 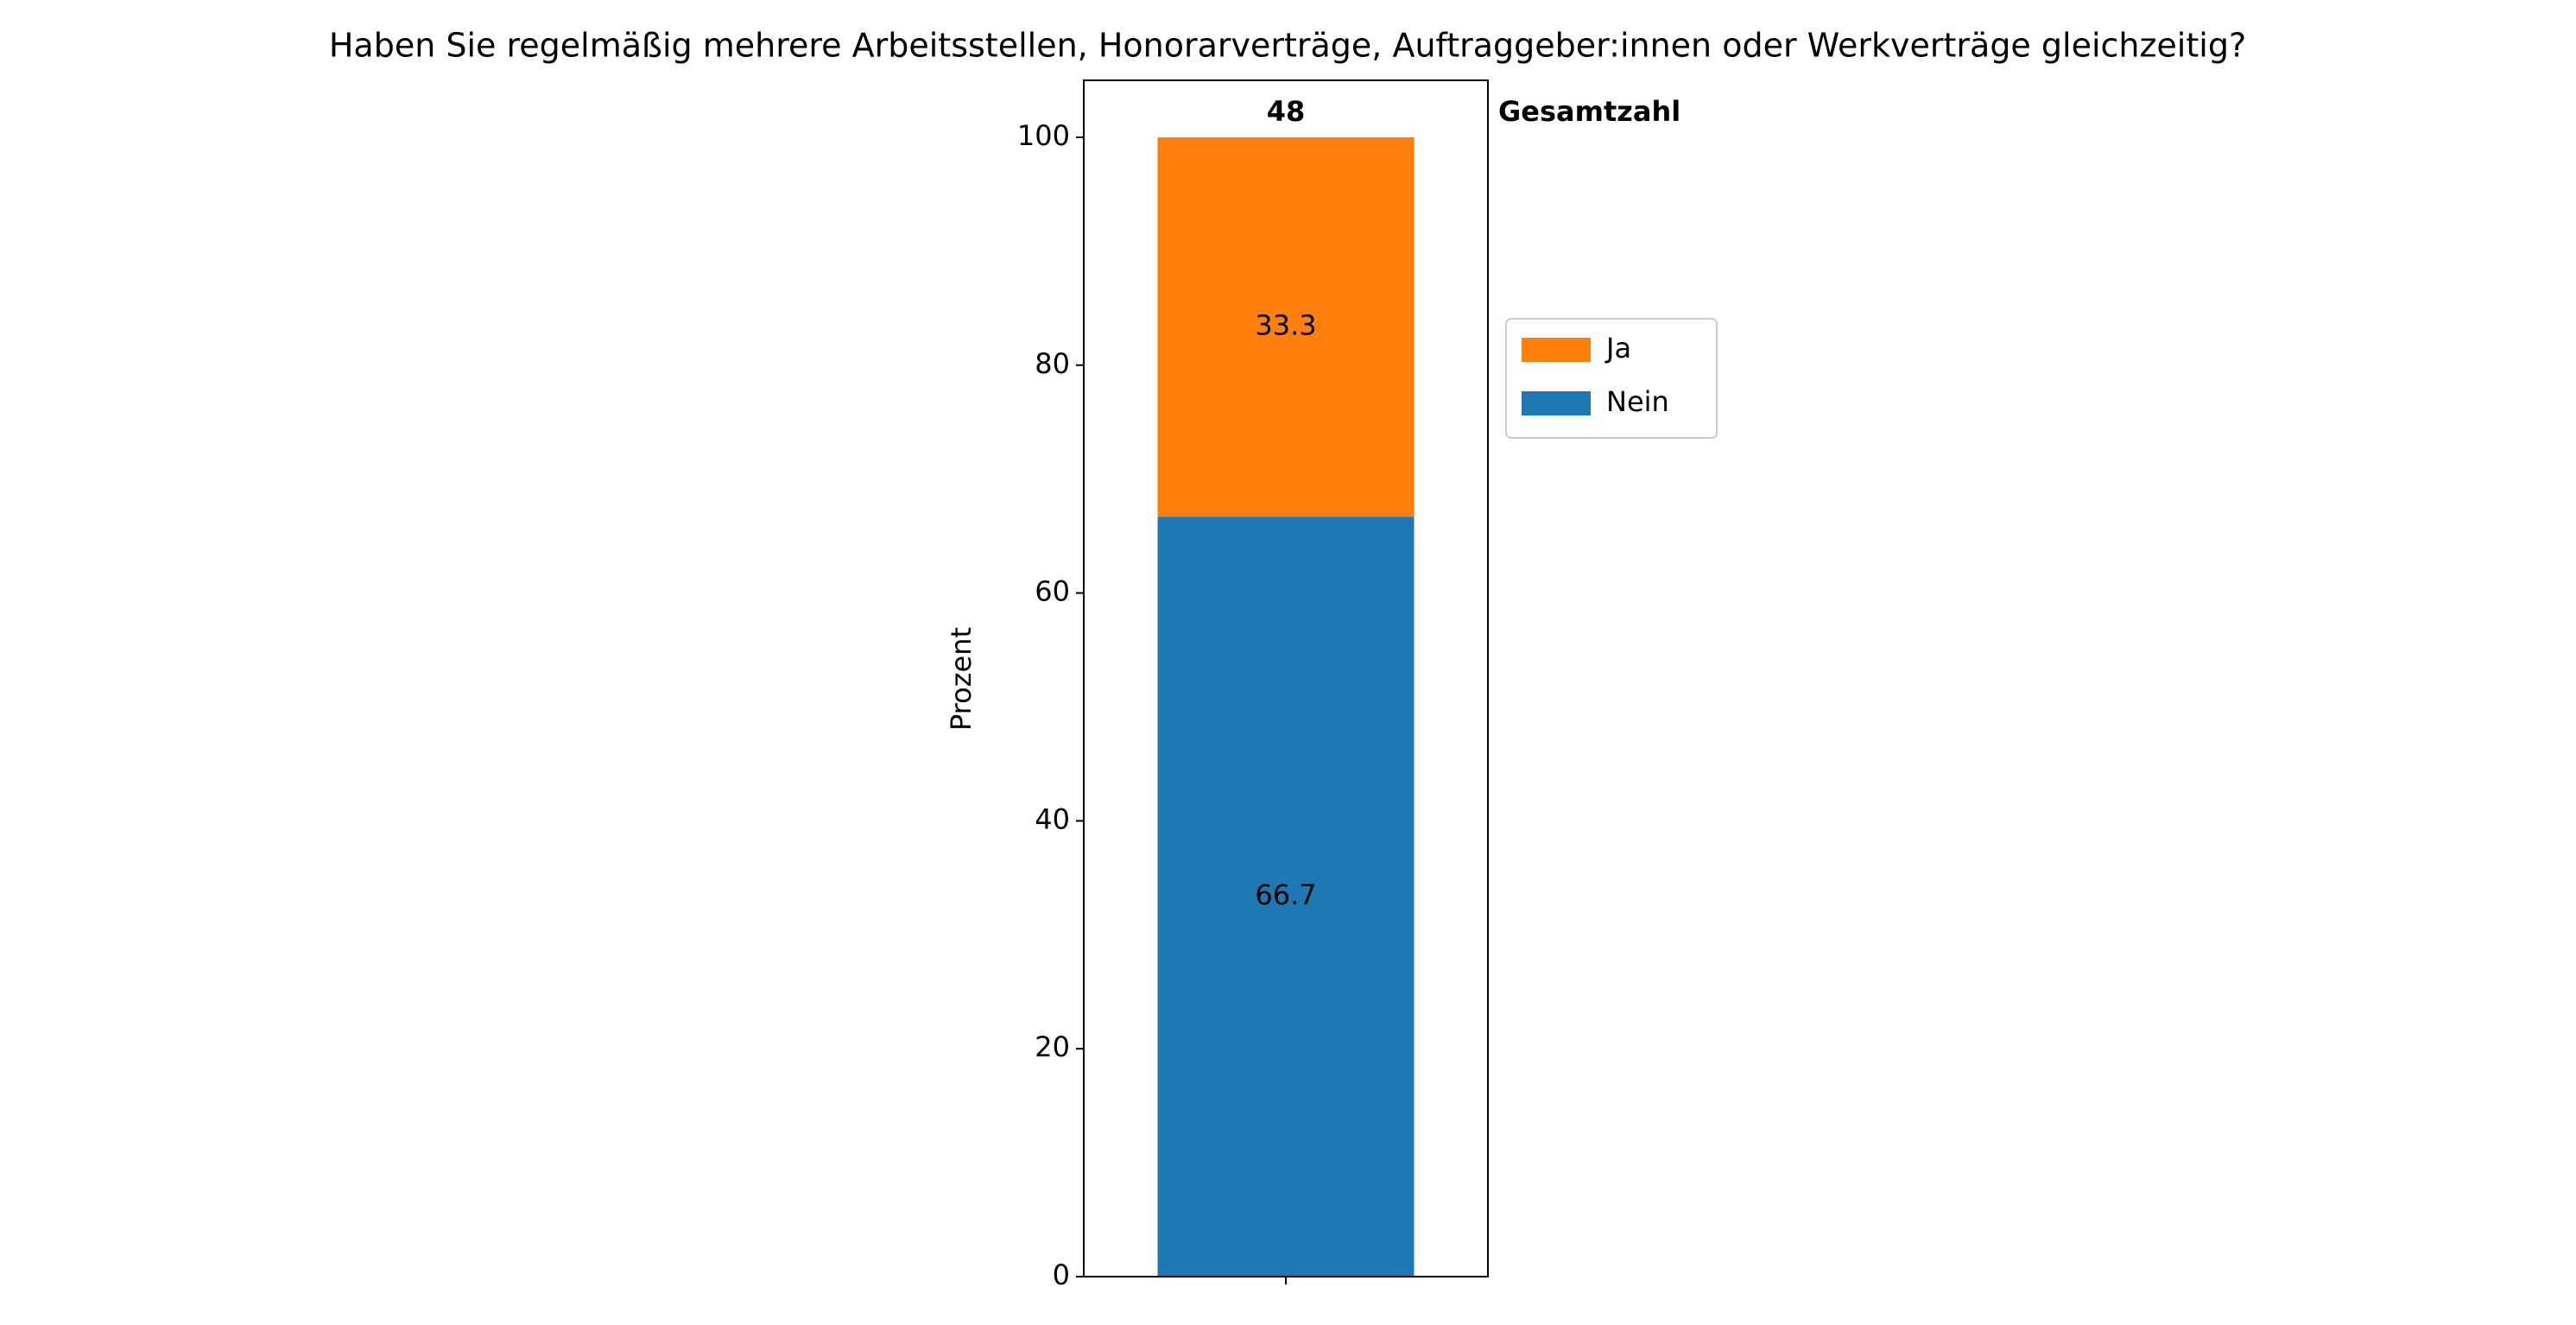 I want to click on y-tick-label: 100, so click(x=1043, y=135).